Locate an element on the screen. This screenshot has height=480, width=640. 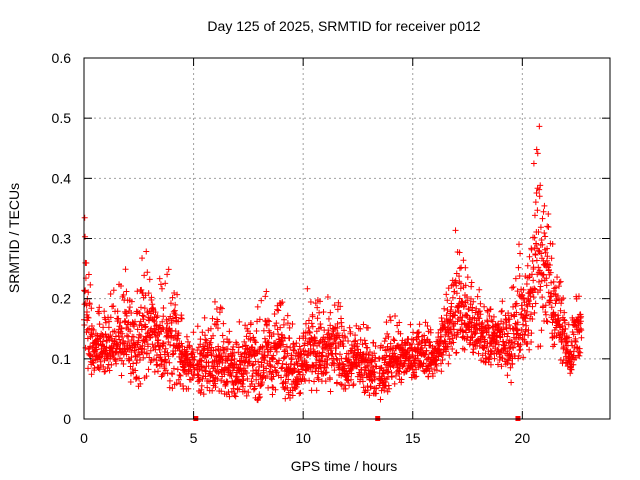
y-tick-label: 0.1 is located at coordinates (62, 359).